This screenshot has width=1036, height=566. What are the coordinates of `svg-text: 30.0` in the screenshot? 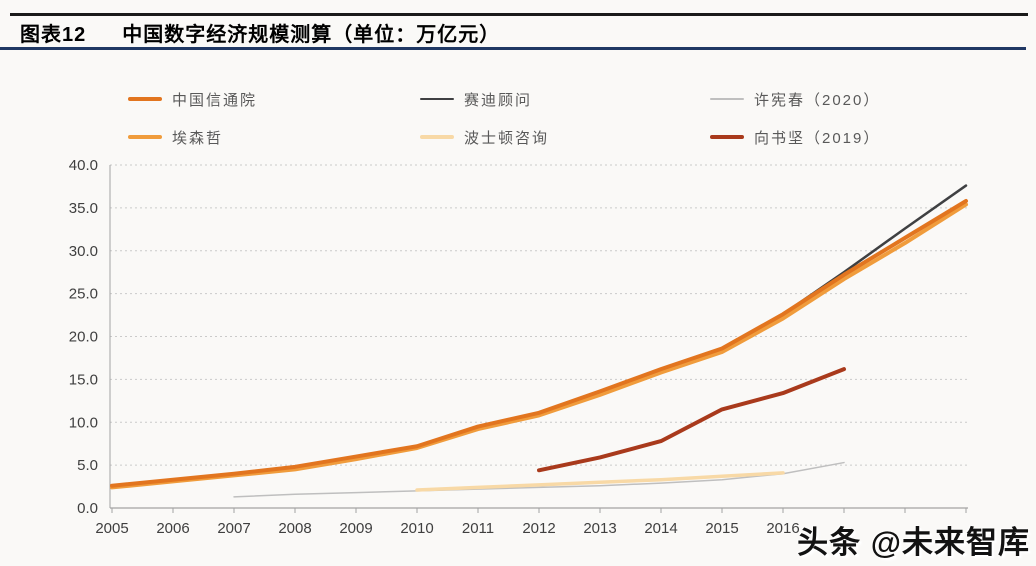 It's located at (83, 251).